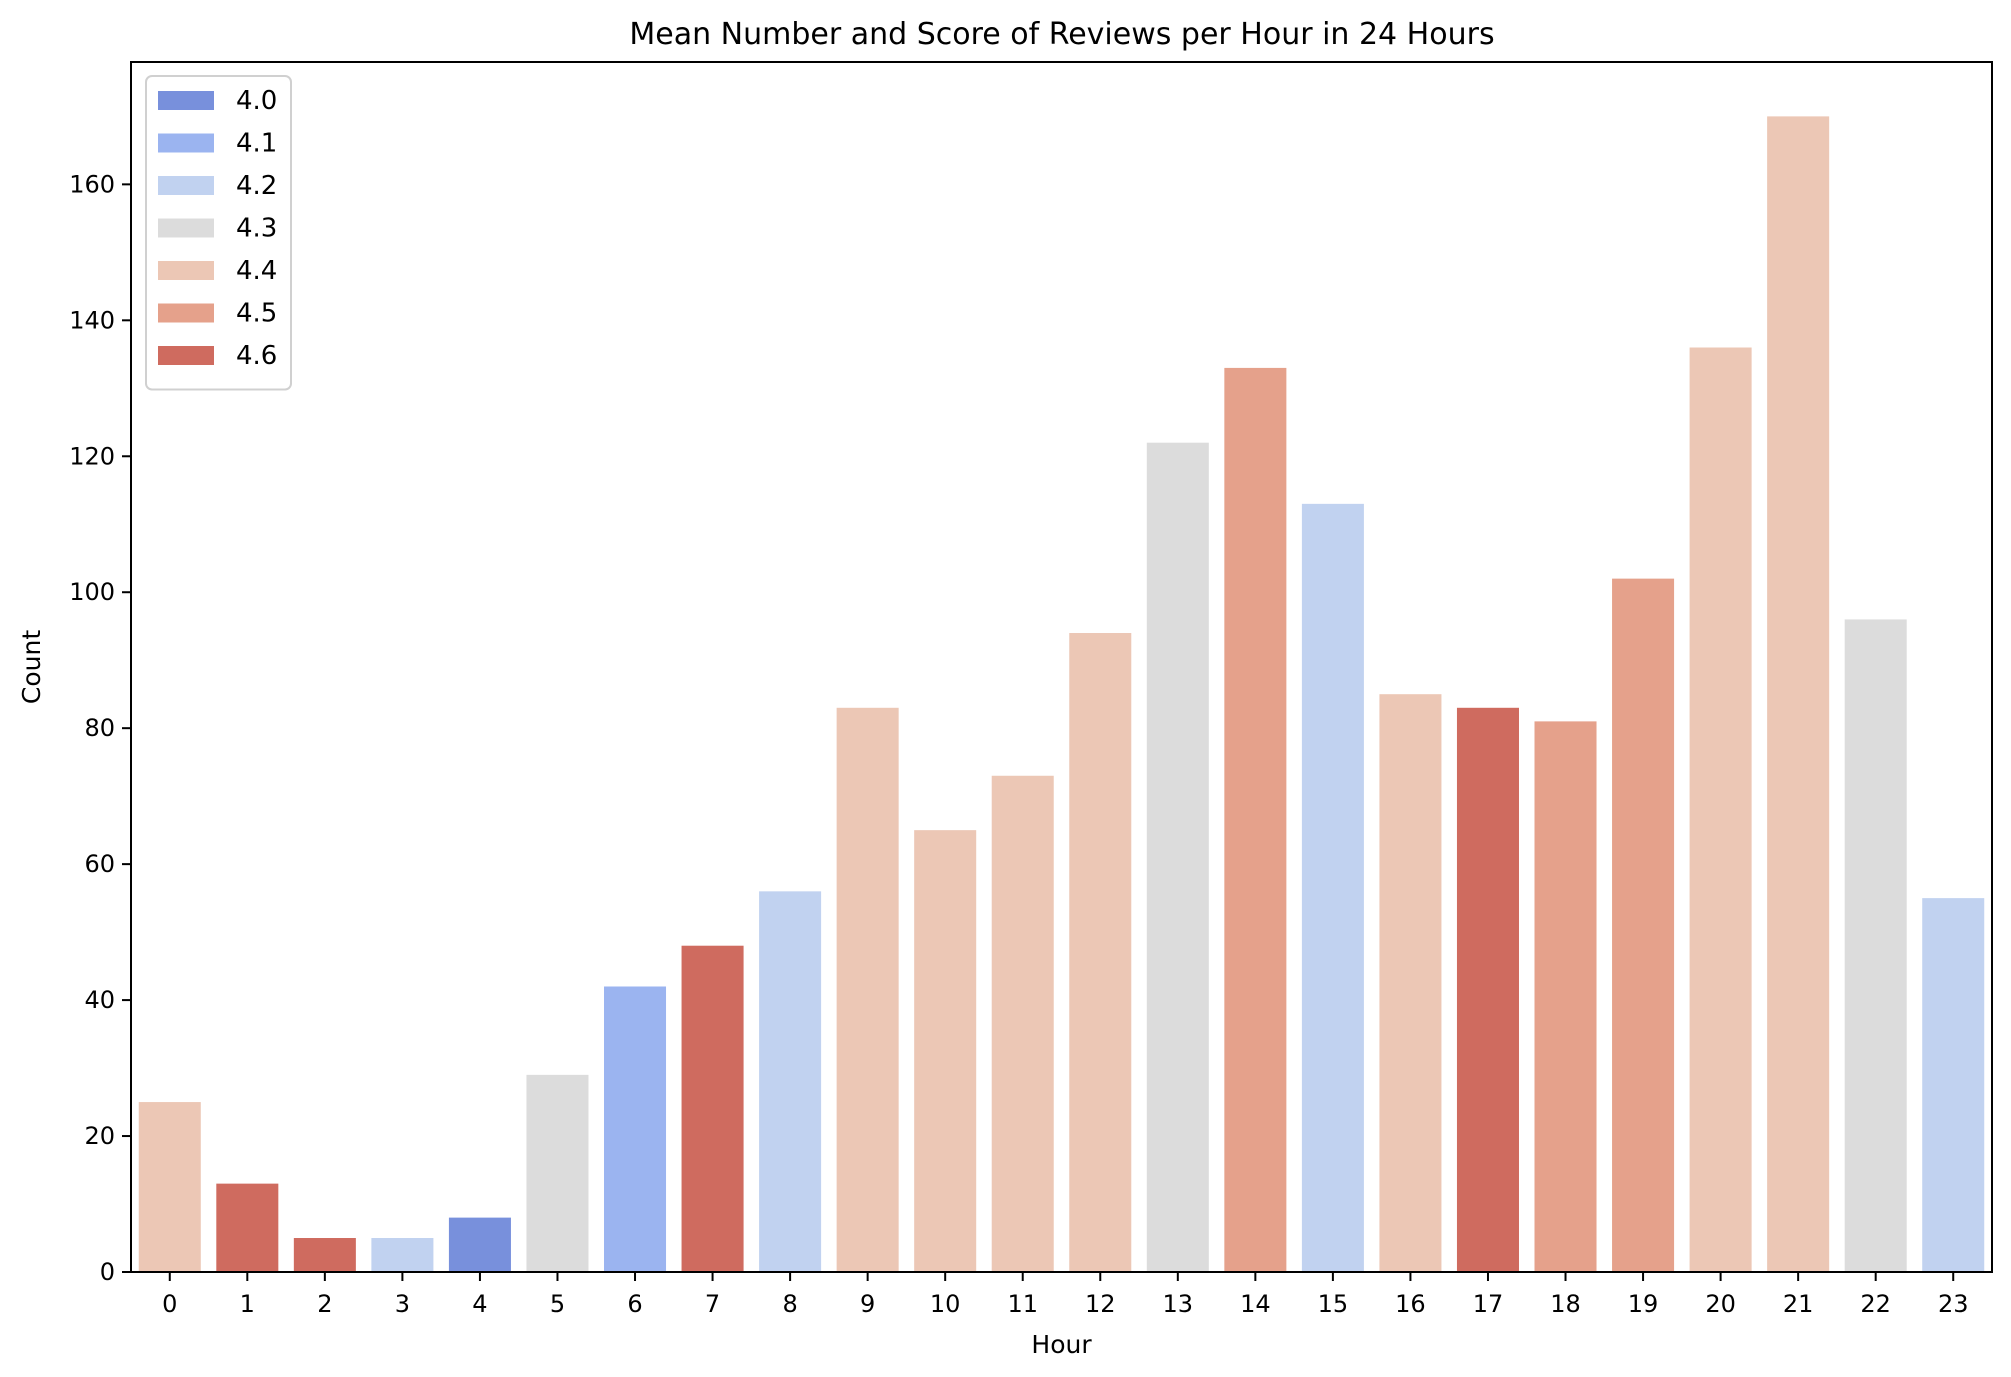 This screenshot has height=1377, width=2011. What do you see at coordinates (247, 1304) in the screenshot?
I see `x-tick-label: 1` at bounding box center [247, 1304].